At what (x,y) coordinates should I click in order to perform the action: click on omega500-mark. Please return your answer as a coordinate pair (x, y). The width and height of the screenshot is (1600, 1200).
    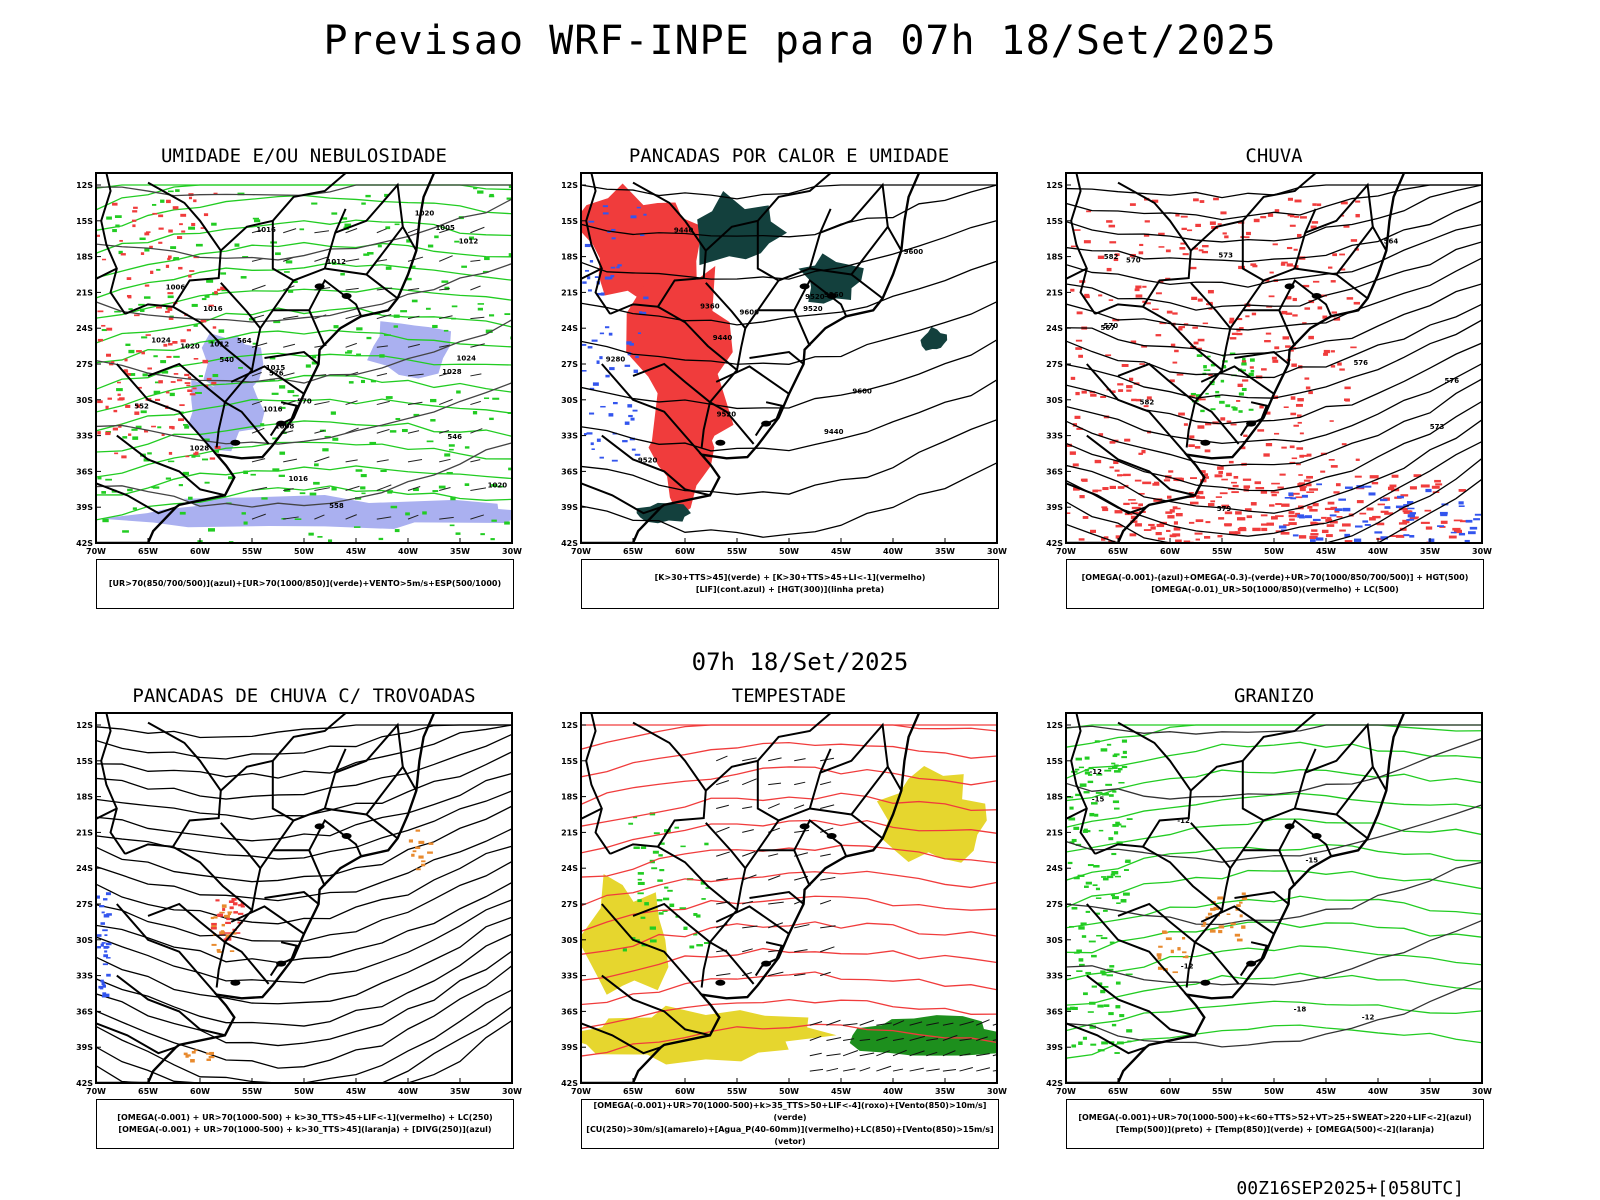
    Looking at the image, I should click on (1241, 916).